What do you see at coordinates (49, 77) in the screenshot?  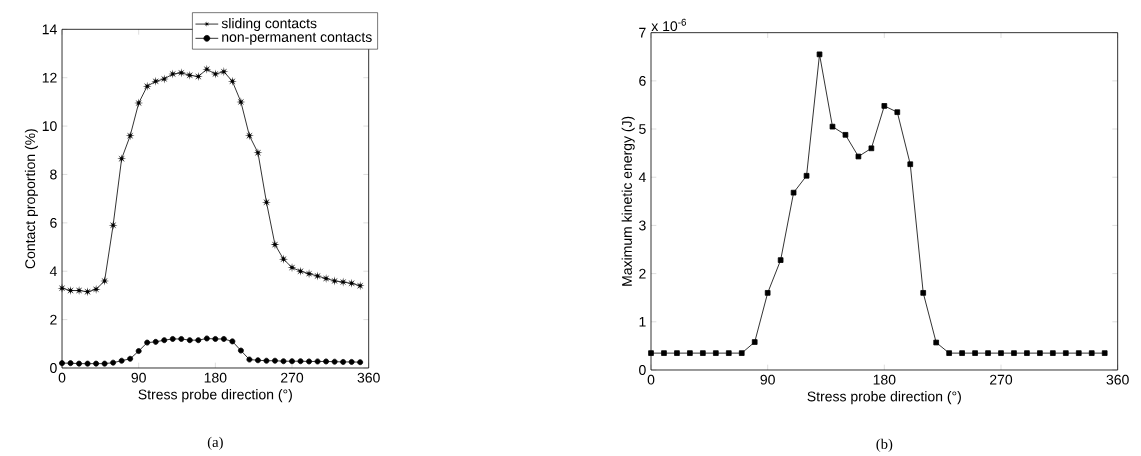 I see `y-tick-label: 12` at bounding box center [49, 77].